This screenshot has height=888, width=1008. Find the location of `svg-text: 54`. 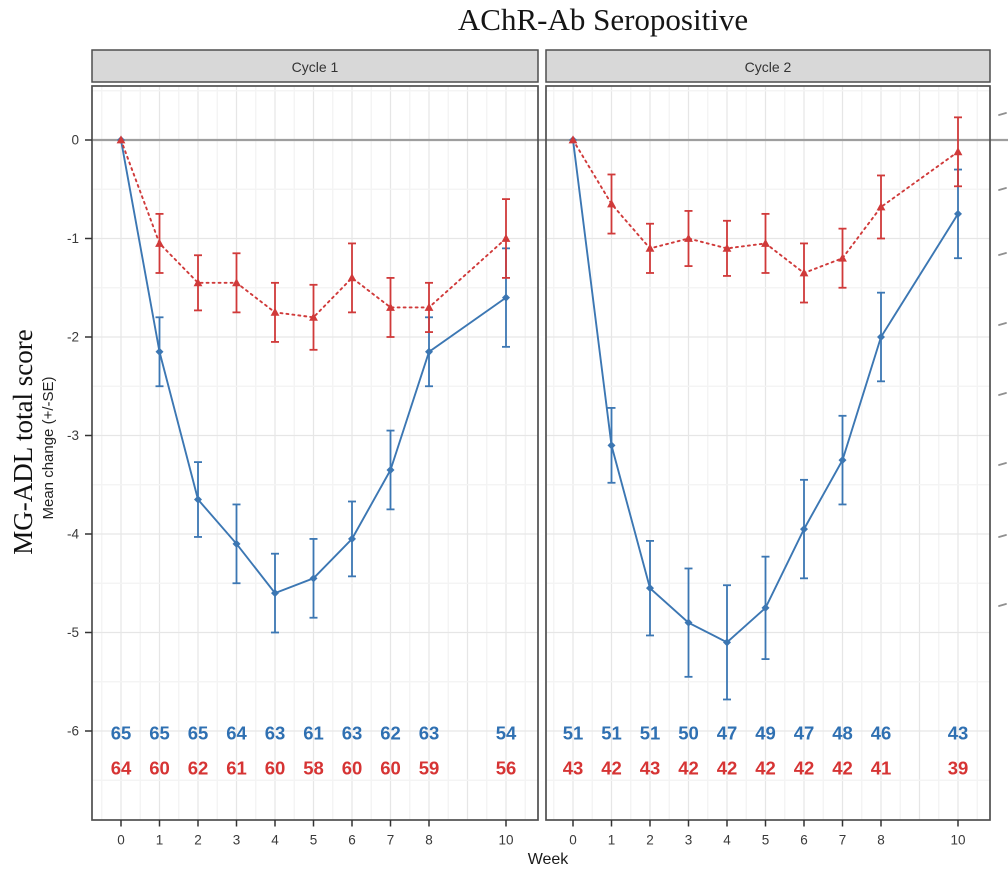

svg-text: 54 is located at coordinates (506, 733).